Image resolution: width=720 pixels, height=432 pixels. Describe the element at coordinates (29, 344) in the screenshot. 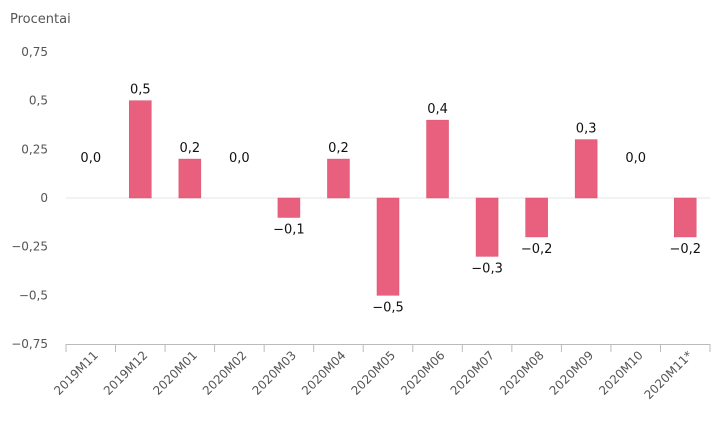

I see `y-tick-label: −0,75` at that location.